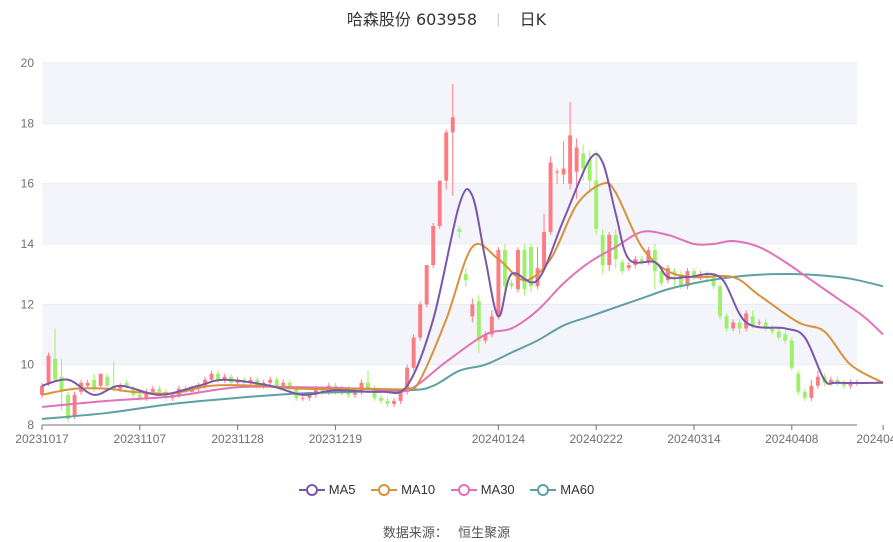  I want to click on y-tick-label: 18, so click(28, 123).